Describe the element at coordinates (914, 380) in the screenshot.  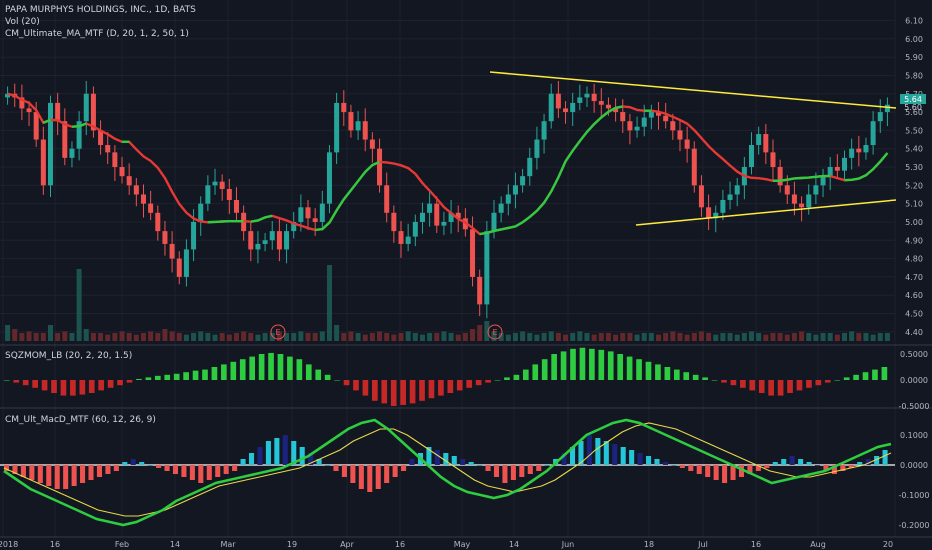
I see `squeeze-axis: 0.5000 0.0000 -0.5000` at that location.